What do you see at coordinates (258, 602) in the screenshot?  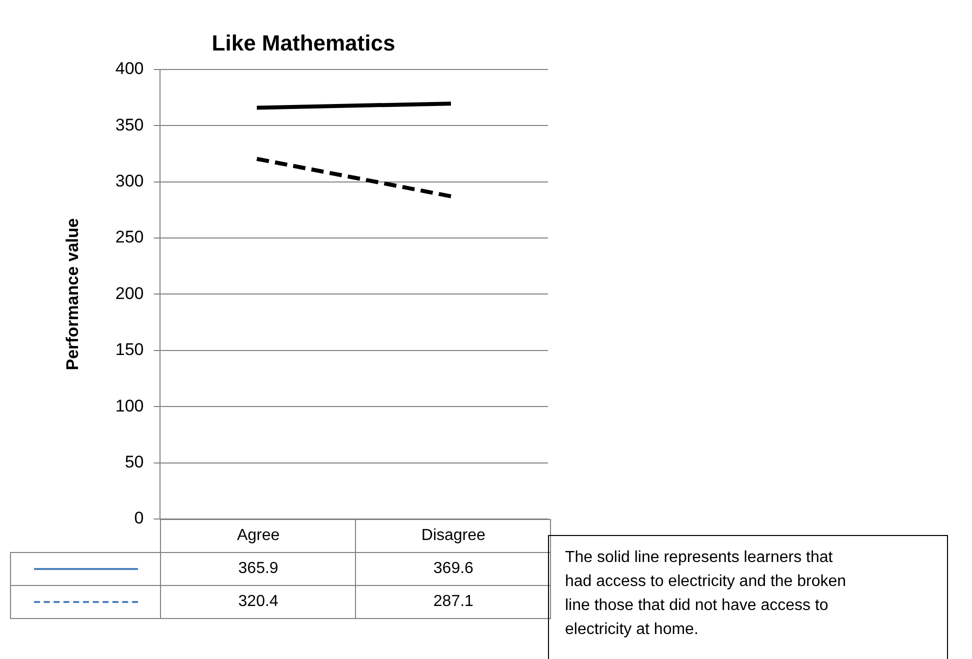 I see `data-label: 320.4` at bounding box center [258, 602].